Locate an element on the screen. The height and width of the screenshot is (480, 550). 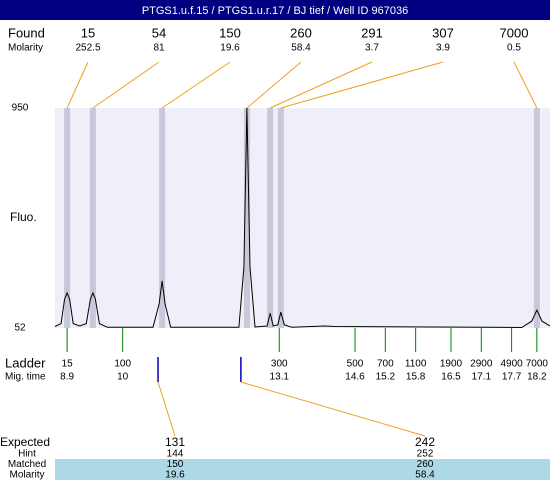
row-value: 252 is located at coordinates (425, 454).